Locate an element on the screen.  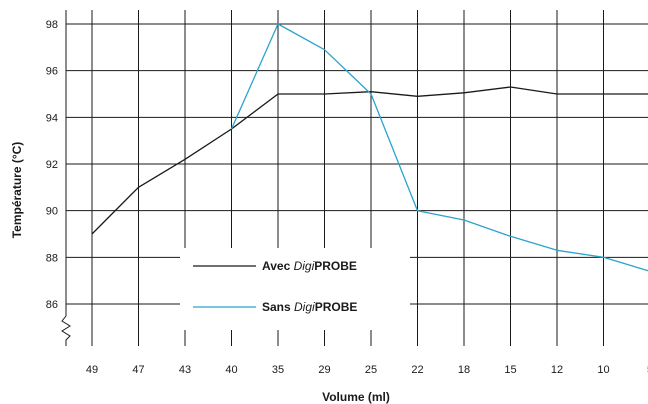
y-tick-label: 92 is located at coordinates (52, 165).